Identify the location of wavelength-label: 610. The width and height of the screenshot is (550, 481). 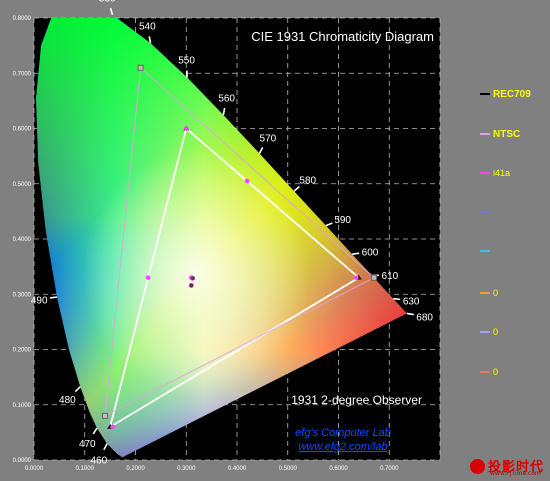
(390, 276).